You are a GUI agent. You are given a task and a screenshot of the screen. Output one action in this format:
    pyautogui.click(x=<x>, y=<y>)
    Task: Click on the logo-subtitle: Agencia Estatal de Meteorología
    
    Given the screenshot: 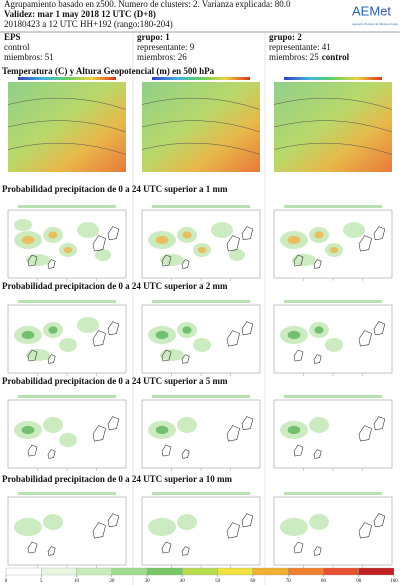 What is the action you would take?
    pyautogui.click(x=375, y=24)
    